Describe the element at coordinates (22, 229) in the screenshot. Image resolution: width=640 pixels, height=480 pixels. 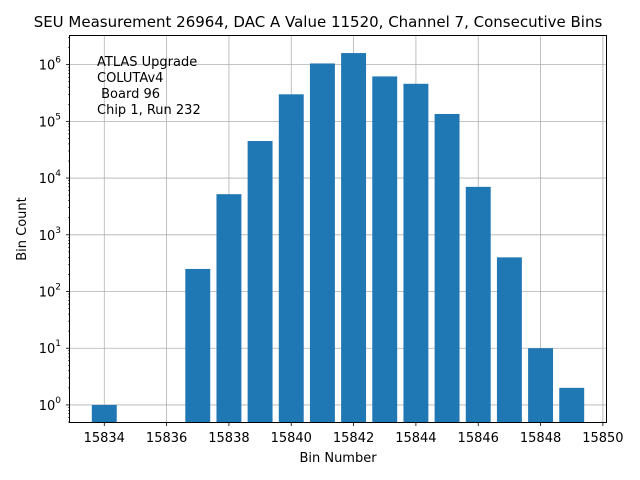
I see `y-axis-label: Bin Count` at that location.